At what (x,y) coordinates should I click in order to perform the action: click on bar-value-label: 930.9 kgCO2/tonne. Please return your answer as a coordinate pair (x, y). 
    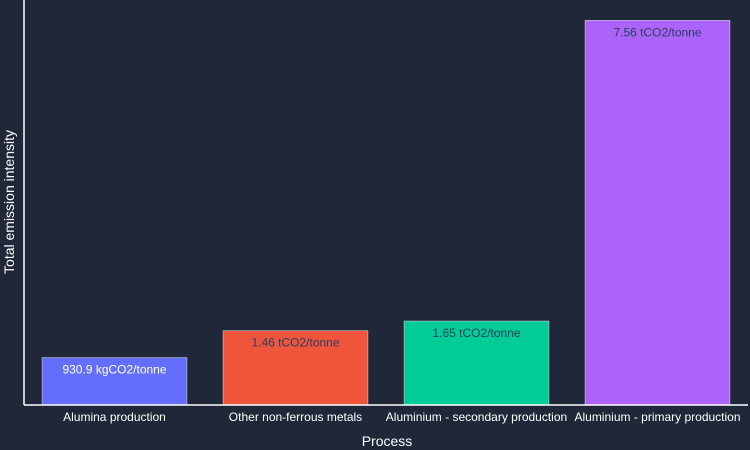
    Looking at the image, I should click on (114, 370).